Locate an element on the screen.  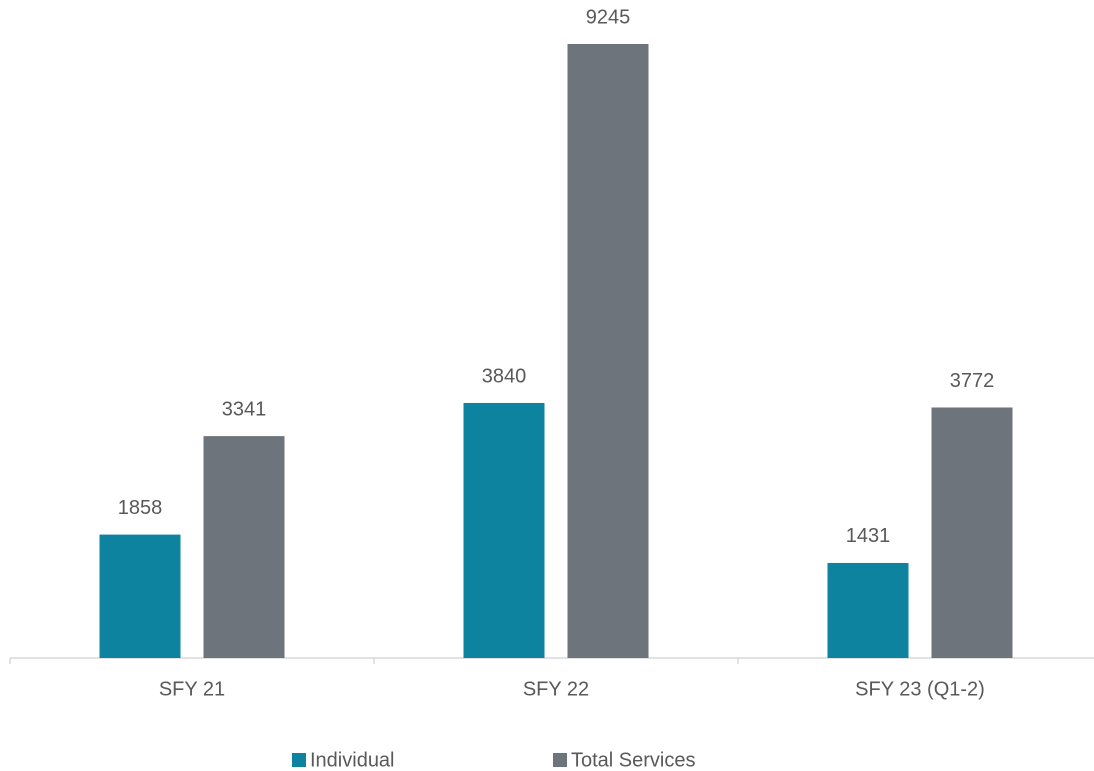
x-tick-label: SFY 23 (Q1-2) is located at coordinates (920, 689).